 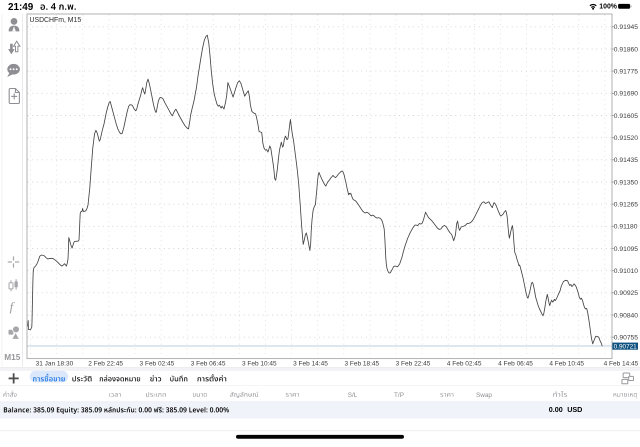 What do you see at coordinates (626, 271) in the screenshot?
I see `svg-text: 0.91010` at bounding box center [626, 271].